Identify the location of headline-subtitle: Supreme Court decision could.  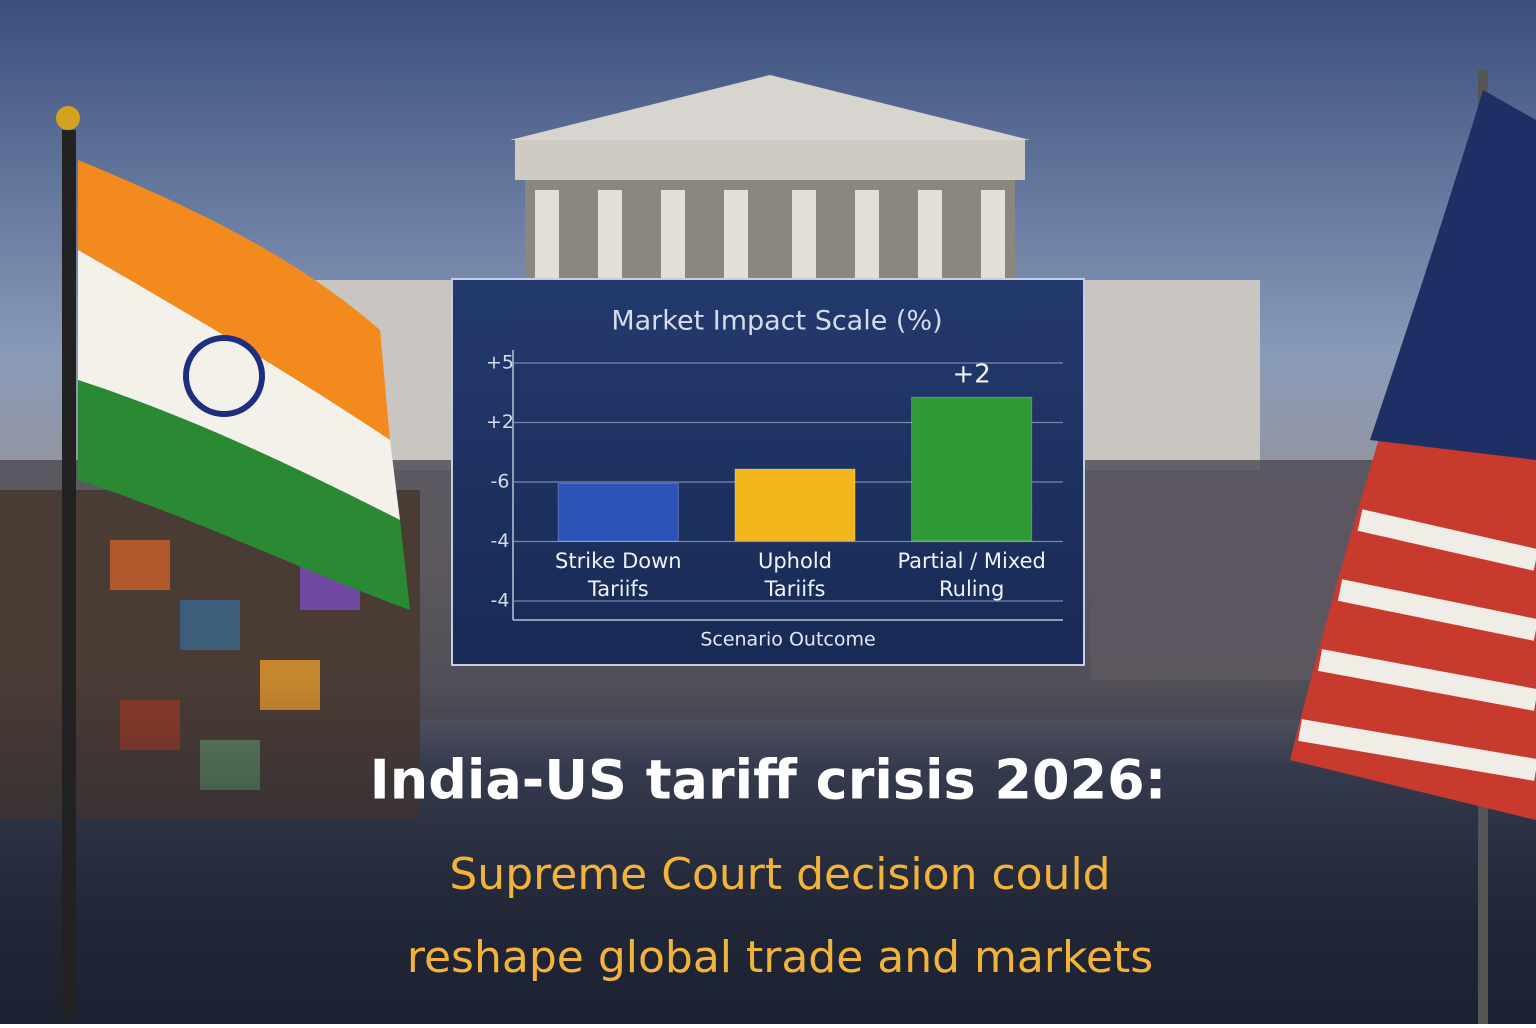
(779, 874).